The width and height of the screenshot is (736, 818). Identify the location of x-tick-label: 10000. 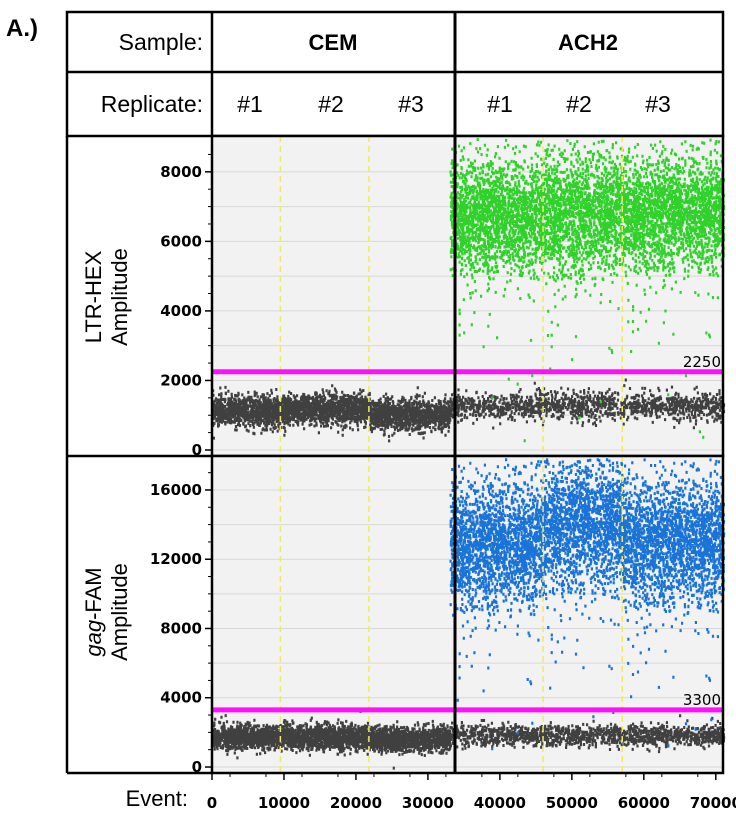
(284, 803).